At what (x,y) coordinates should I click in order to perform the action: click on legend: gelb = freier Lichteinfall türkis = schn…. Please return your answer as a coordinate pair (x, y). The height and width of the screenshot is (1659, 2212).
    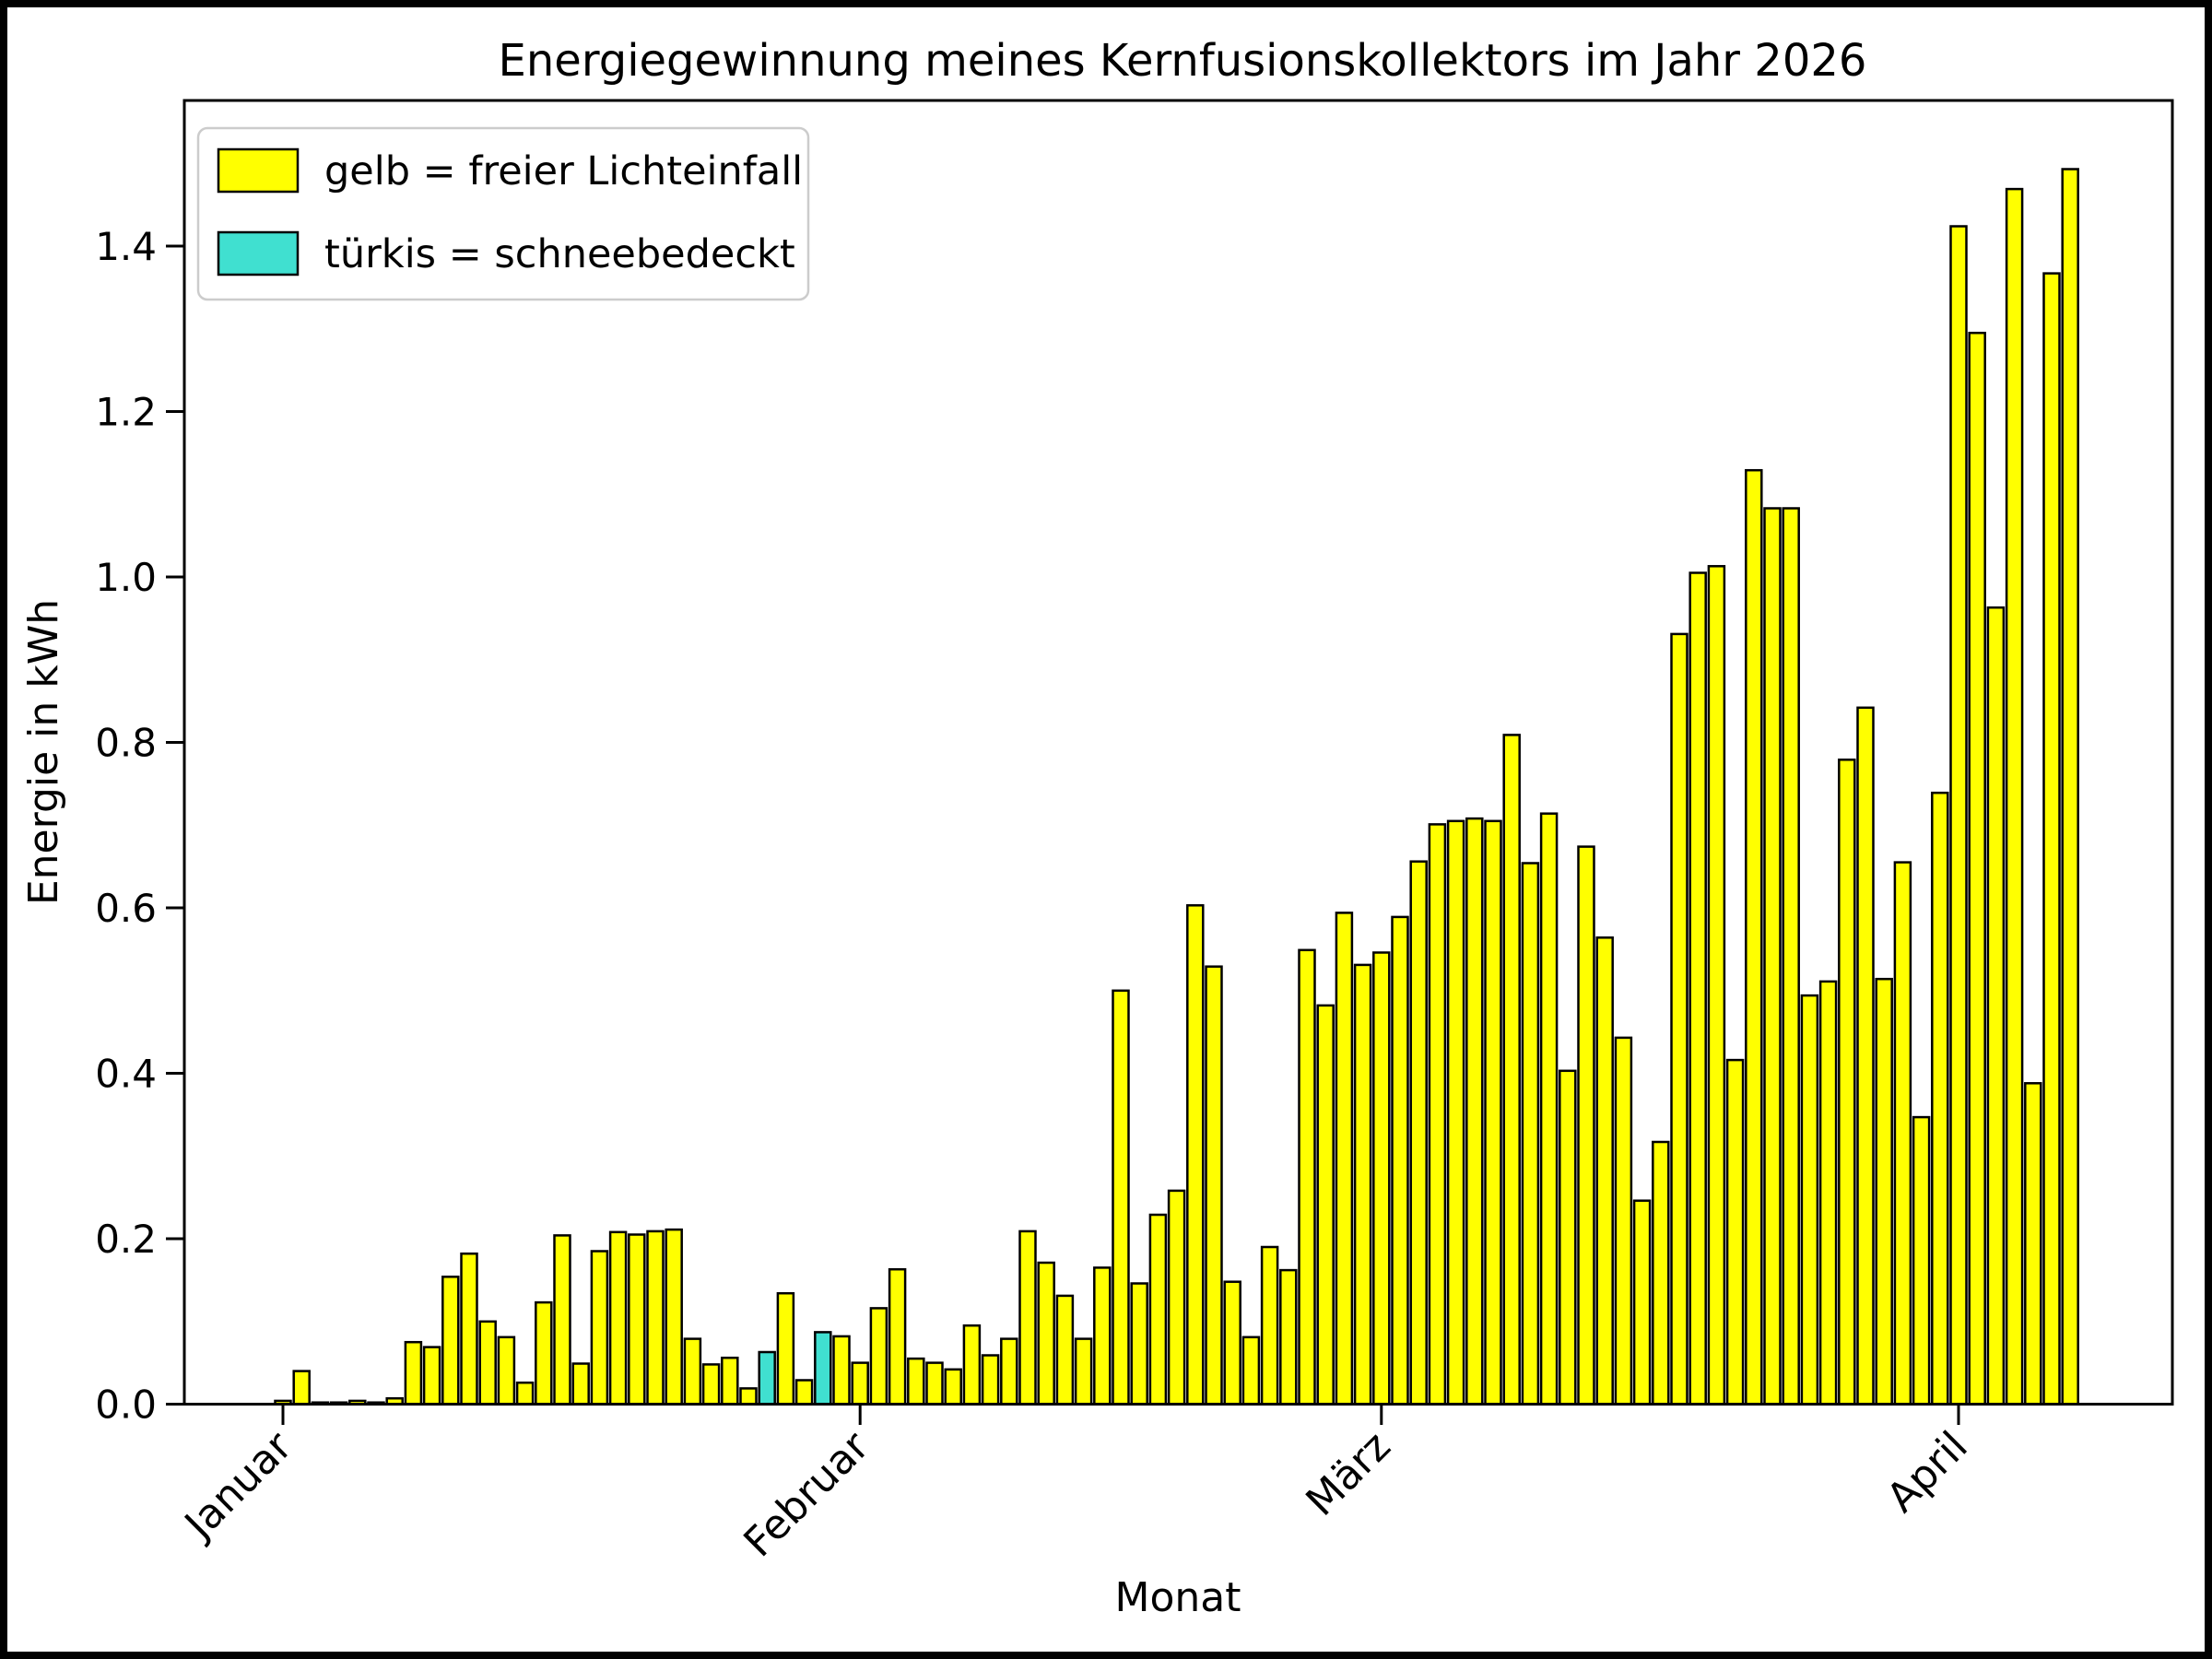
    Looking at the image, I should click on (503, 213).